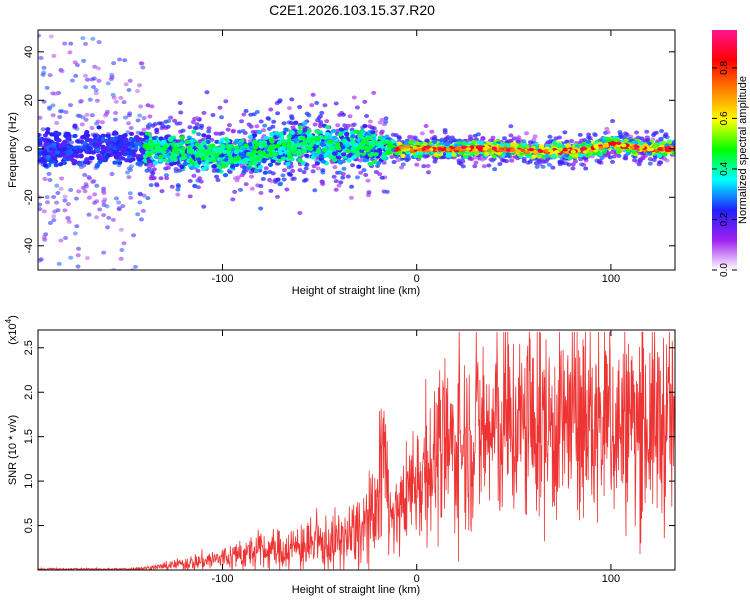  Describe the element at coordinates (29, 392) in the screenshot. I see `y-tick-label: 2.0` at that location.